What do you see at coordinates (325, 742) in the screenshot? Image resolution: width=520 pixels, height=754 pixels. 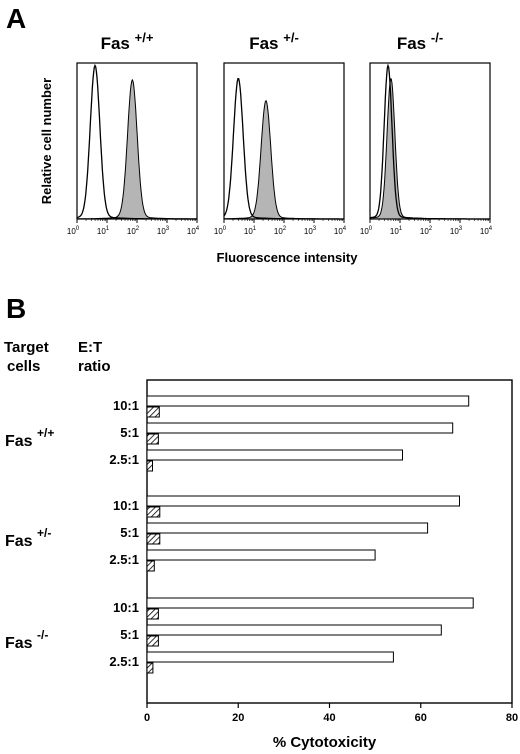 I see `bar-x-axis-label: % Cytotoxicity` at bounding box center [325, 742].